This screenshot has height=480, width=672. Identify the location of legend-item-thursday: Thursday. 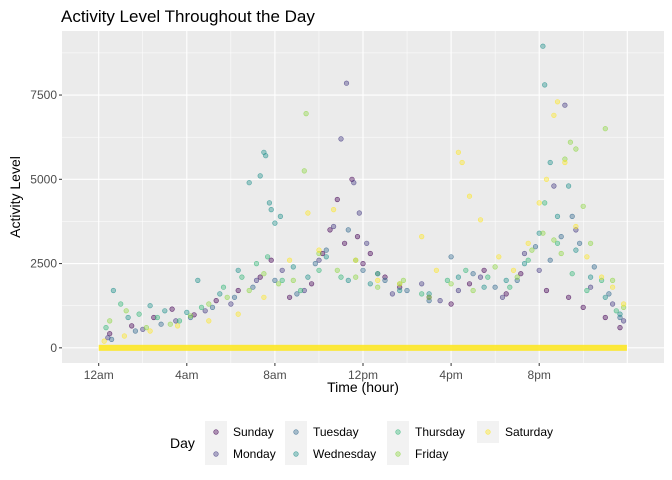
(426, 432).